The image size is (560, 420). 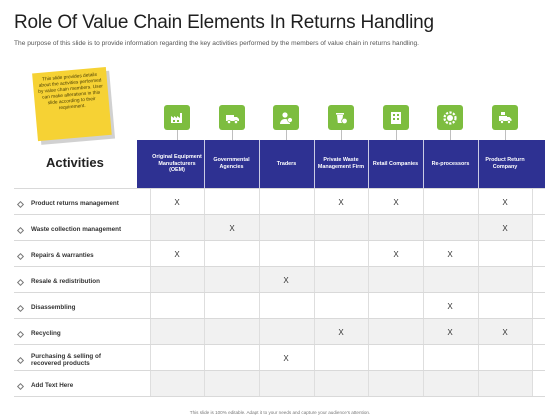 What do you see at coordinates (286, 163) in the screenshot?
I see `header-traders: Traders` at bounding box center [286, 163].